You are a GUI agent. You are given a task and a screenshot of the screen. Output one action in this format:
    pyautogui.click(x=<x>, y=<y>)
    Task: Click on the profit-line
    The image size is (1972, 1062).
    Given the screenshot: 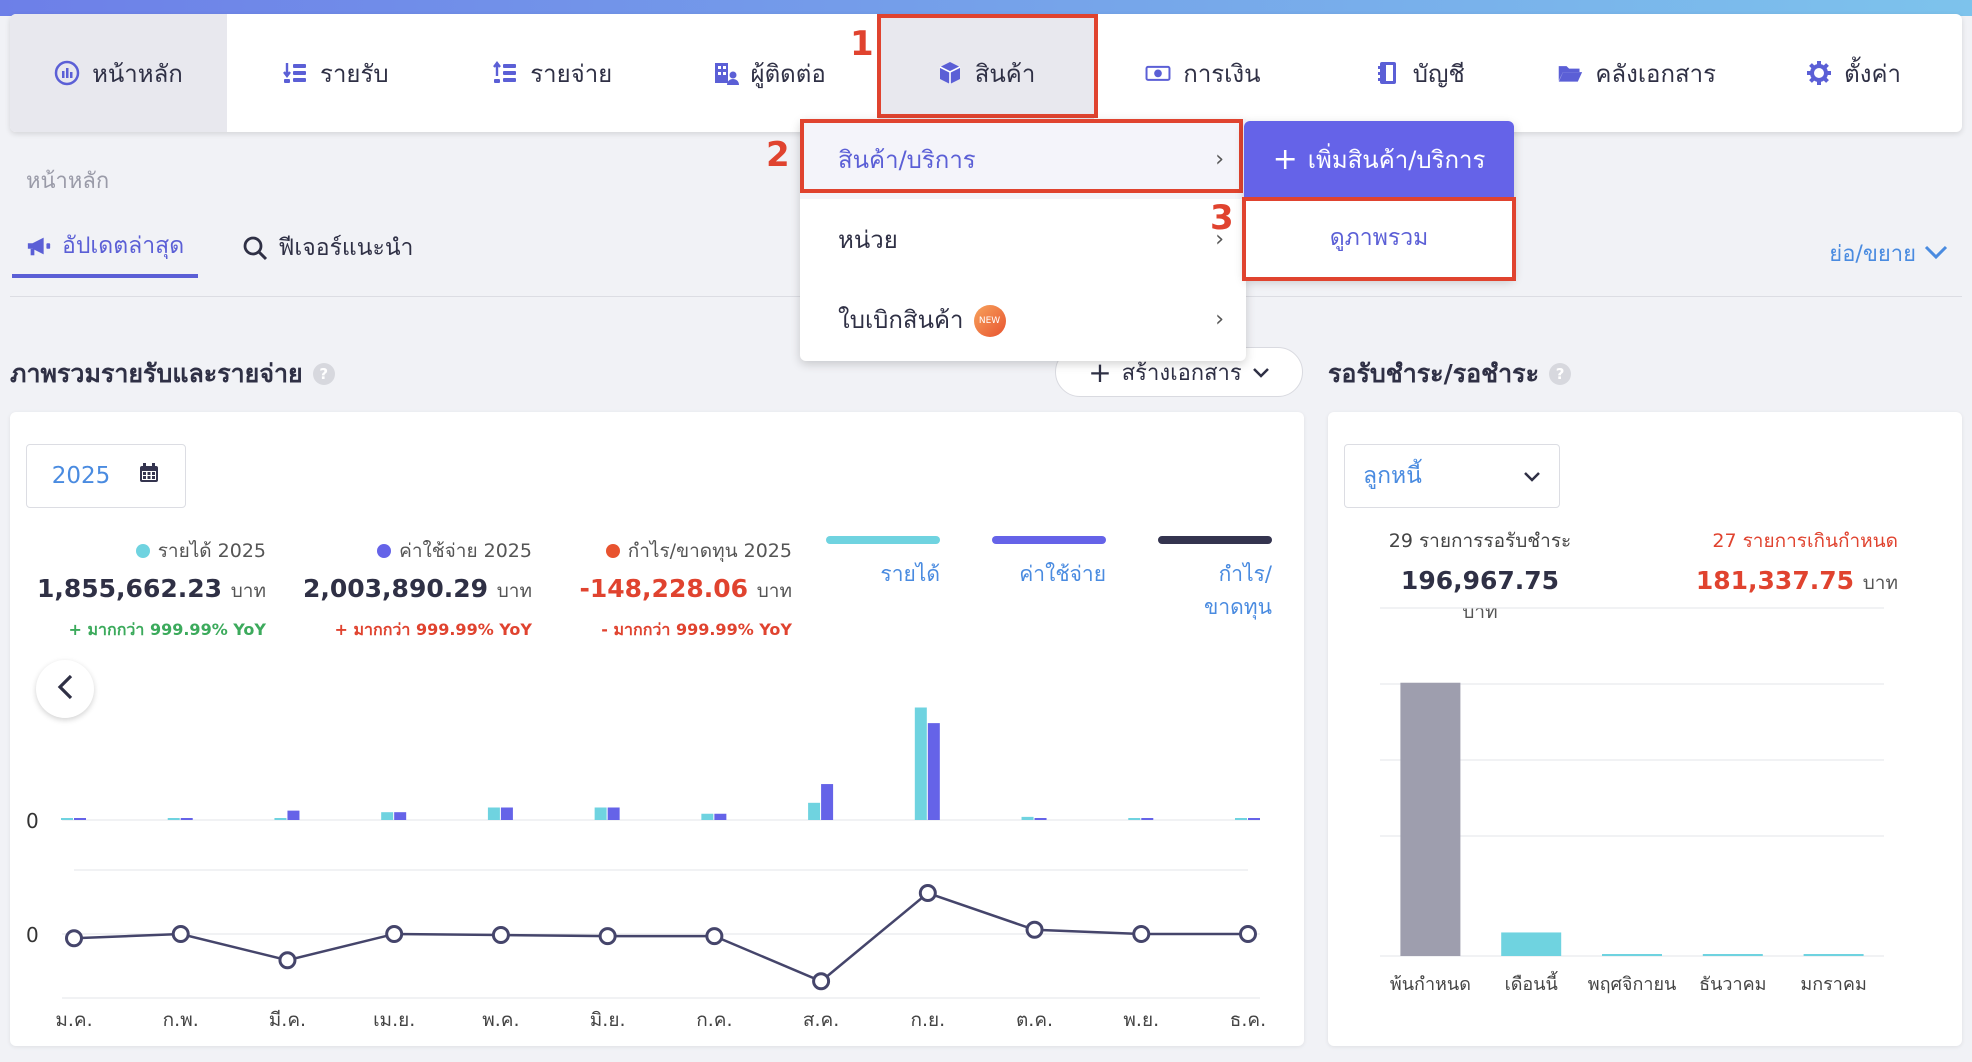 What is the action you would take?
    pyautogui.click(x=660, y=937)
    